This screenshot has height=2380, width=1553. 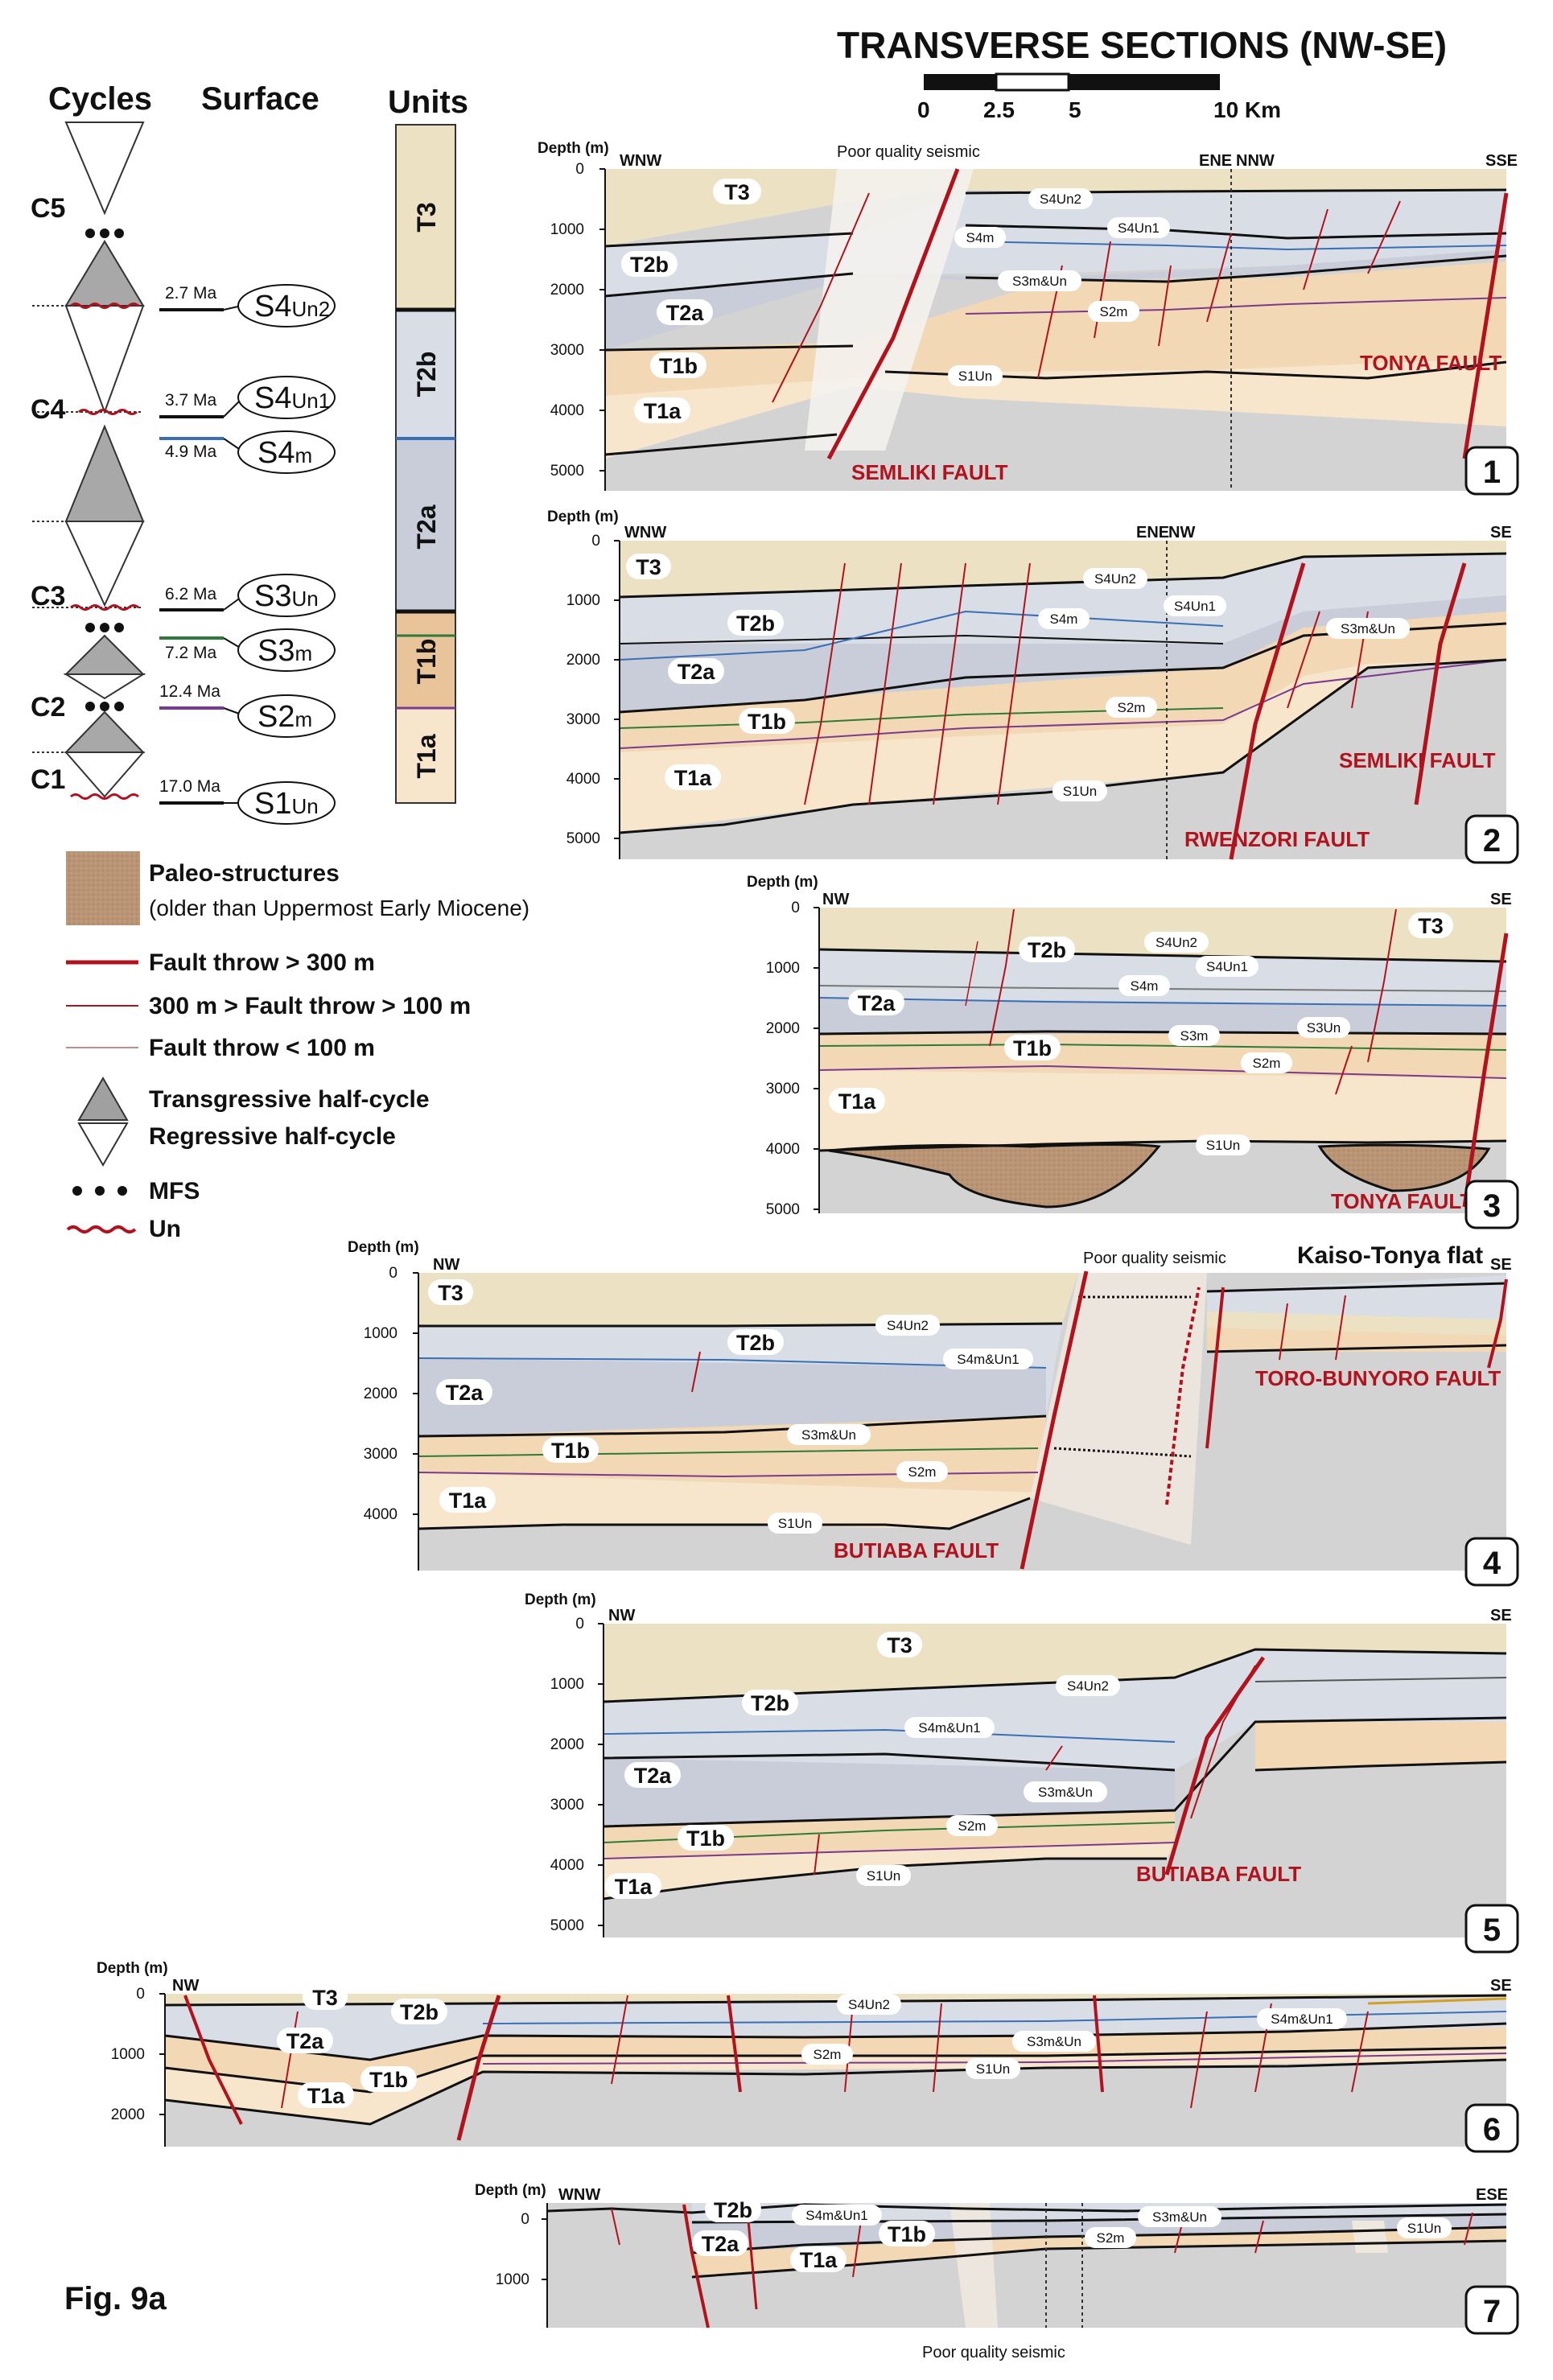 What do you see at coordinates (284, 651) in the screenshot?
I see `surface-name-s3m: S3m` at bounding box center [284, 651].